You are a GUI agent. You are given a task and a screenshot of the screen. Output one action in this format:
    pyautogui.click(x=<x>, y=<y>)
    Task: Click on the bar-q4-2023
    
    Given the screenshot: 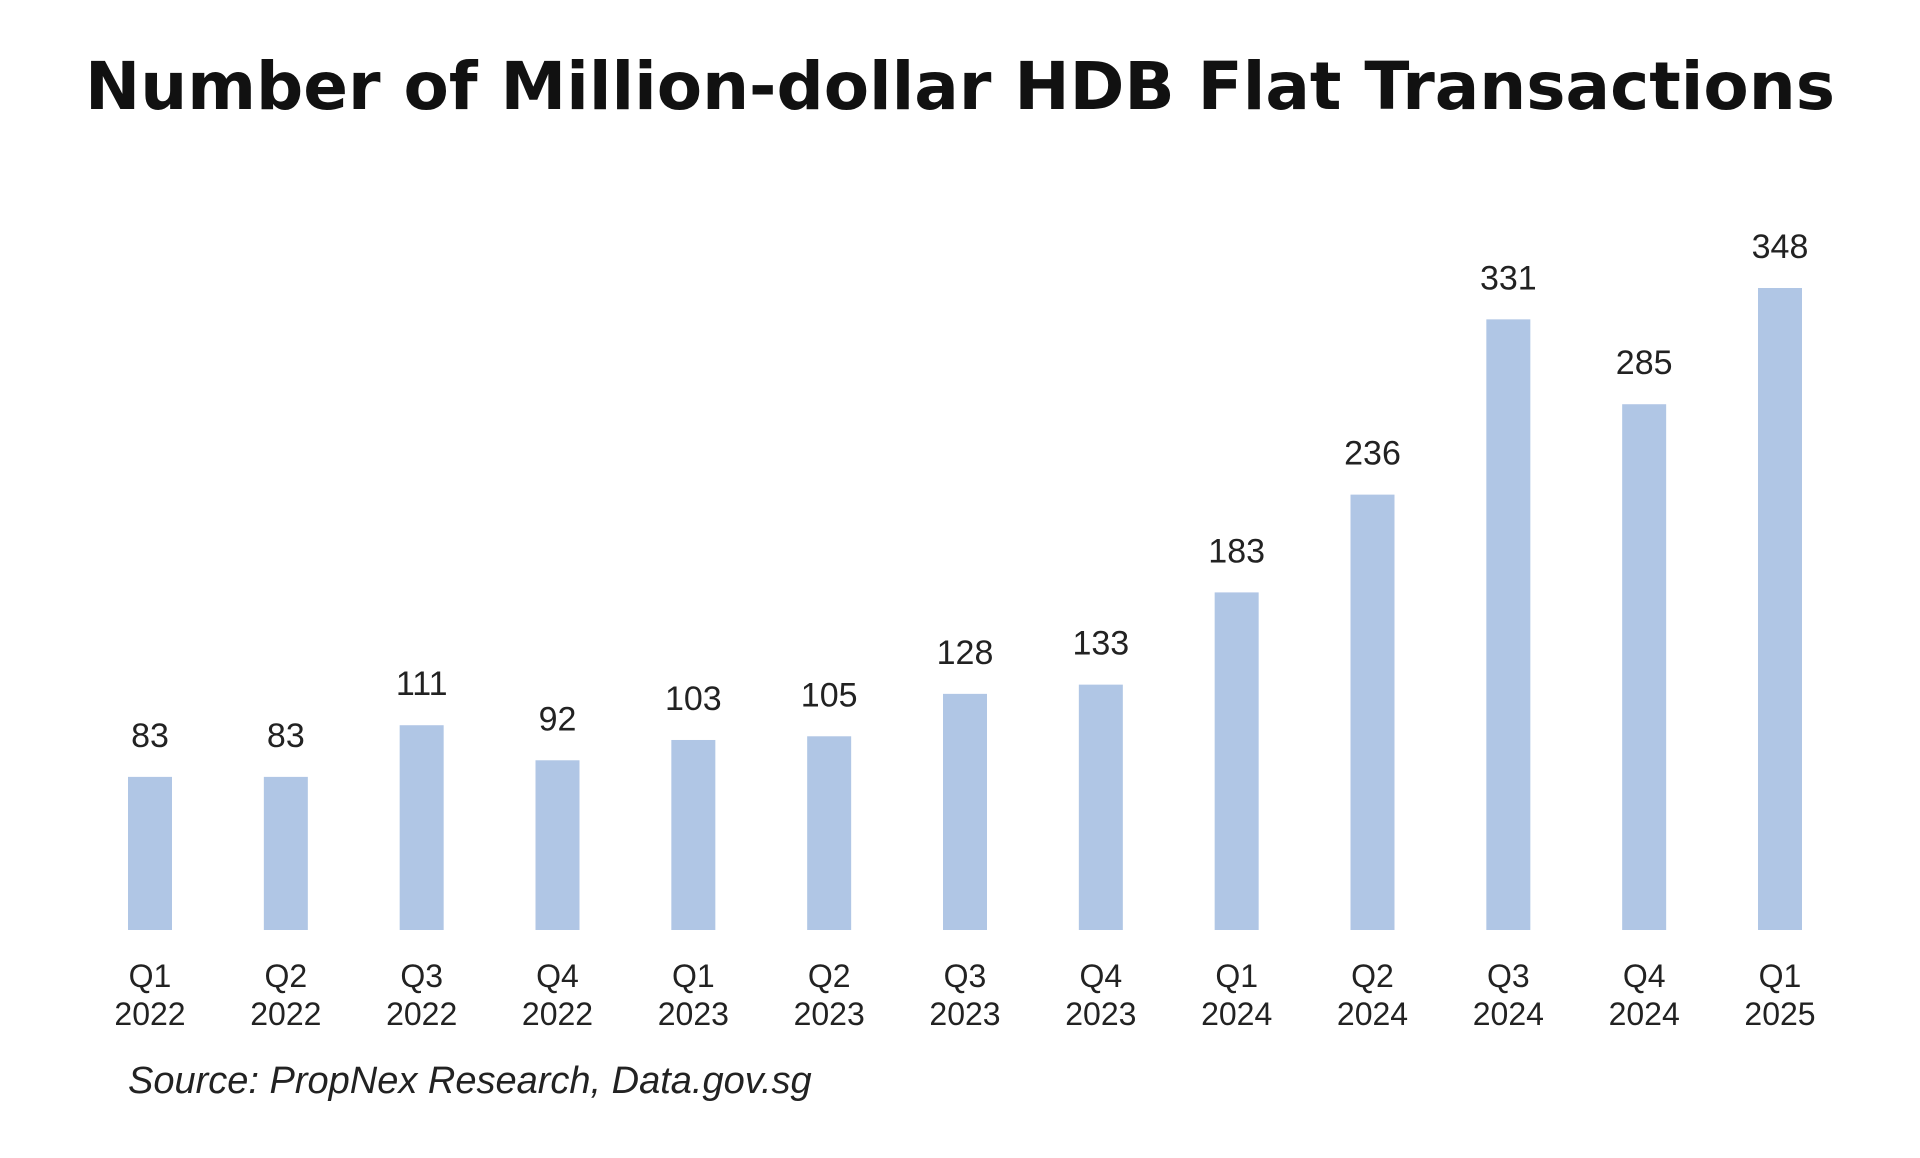 What is the action you would take?
    pyautogui.click(x=1100, y=807)
    